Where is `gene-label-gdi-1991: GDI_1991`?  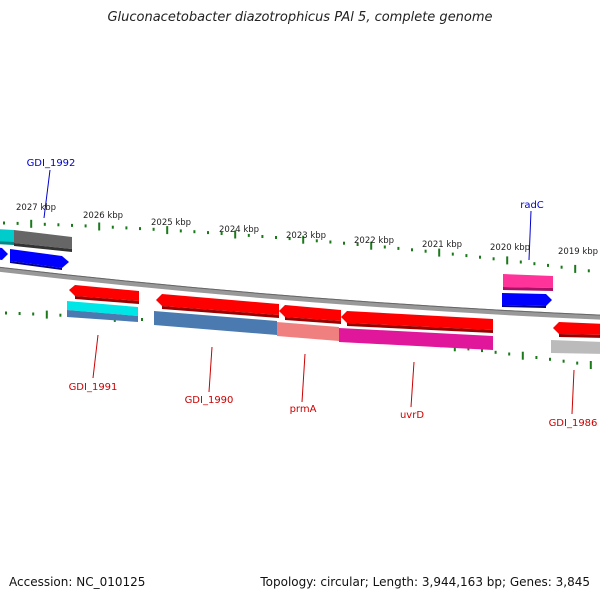
gene-label-gdi-1991: GDI_1991 is located at coordinates (93, 387).